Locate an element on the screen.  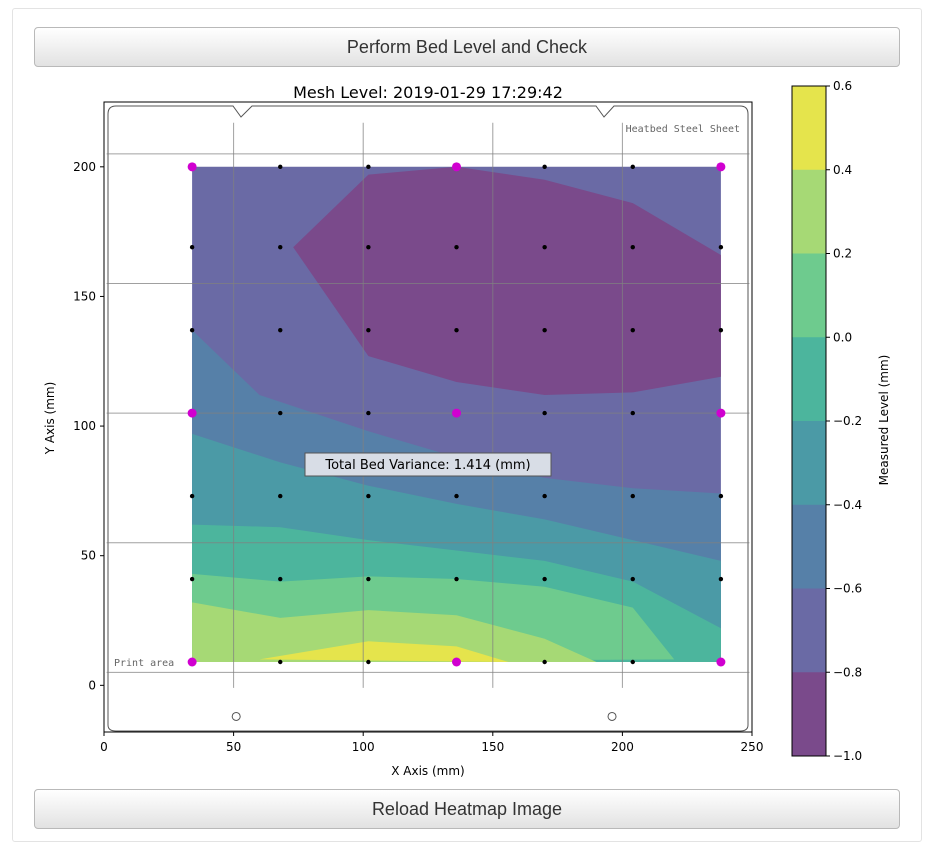
colorbar-tick-label: 0.2 is located at coordinates (842, 254).